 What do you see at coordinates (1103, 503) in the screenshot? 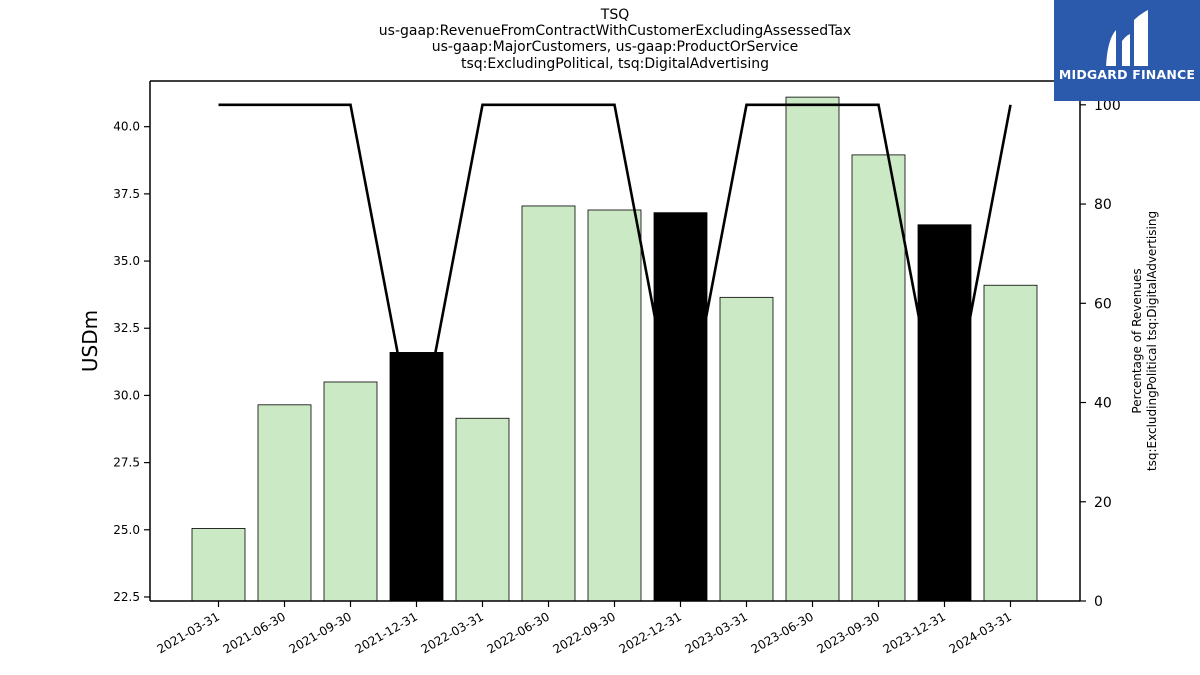
I see `y2-tick-label: 20` at bounding box center [1103, 503].